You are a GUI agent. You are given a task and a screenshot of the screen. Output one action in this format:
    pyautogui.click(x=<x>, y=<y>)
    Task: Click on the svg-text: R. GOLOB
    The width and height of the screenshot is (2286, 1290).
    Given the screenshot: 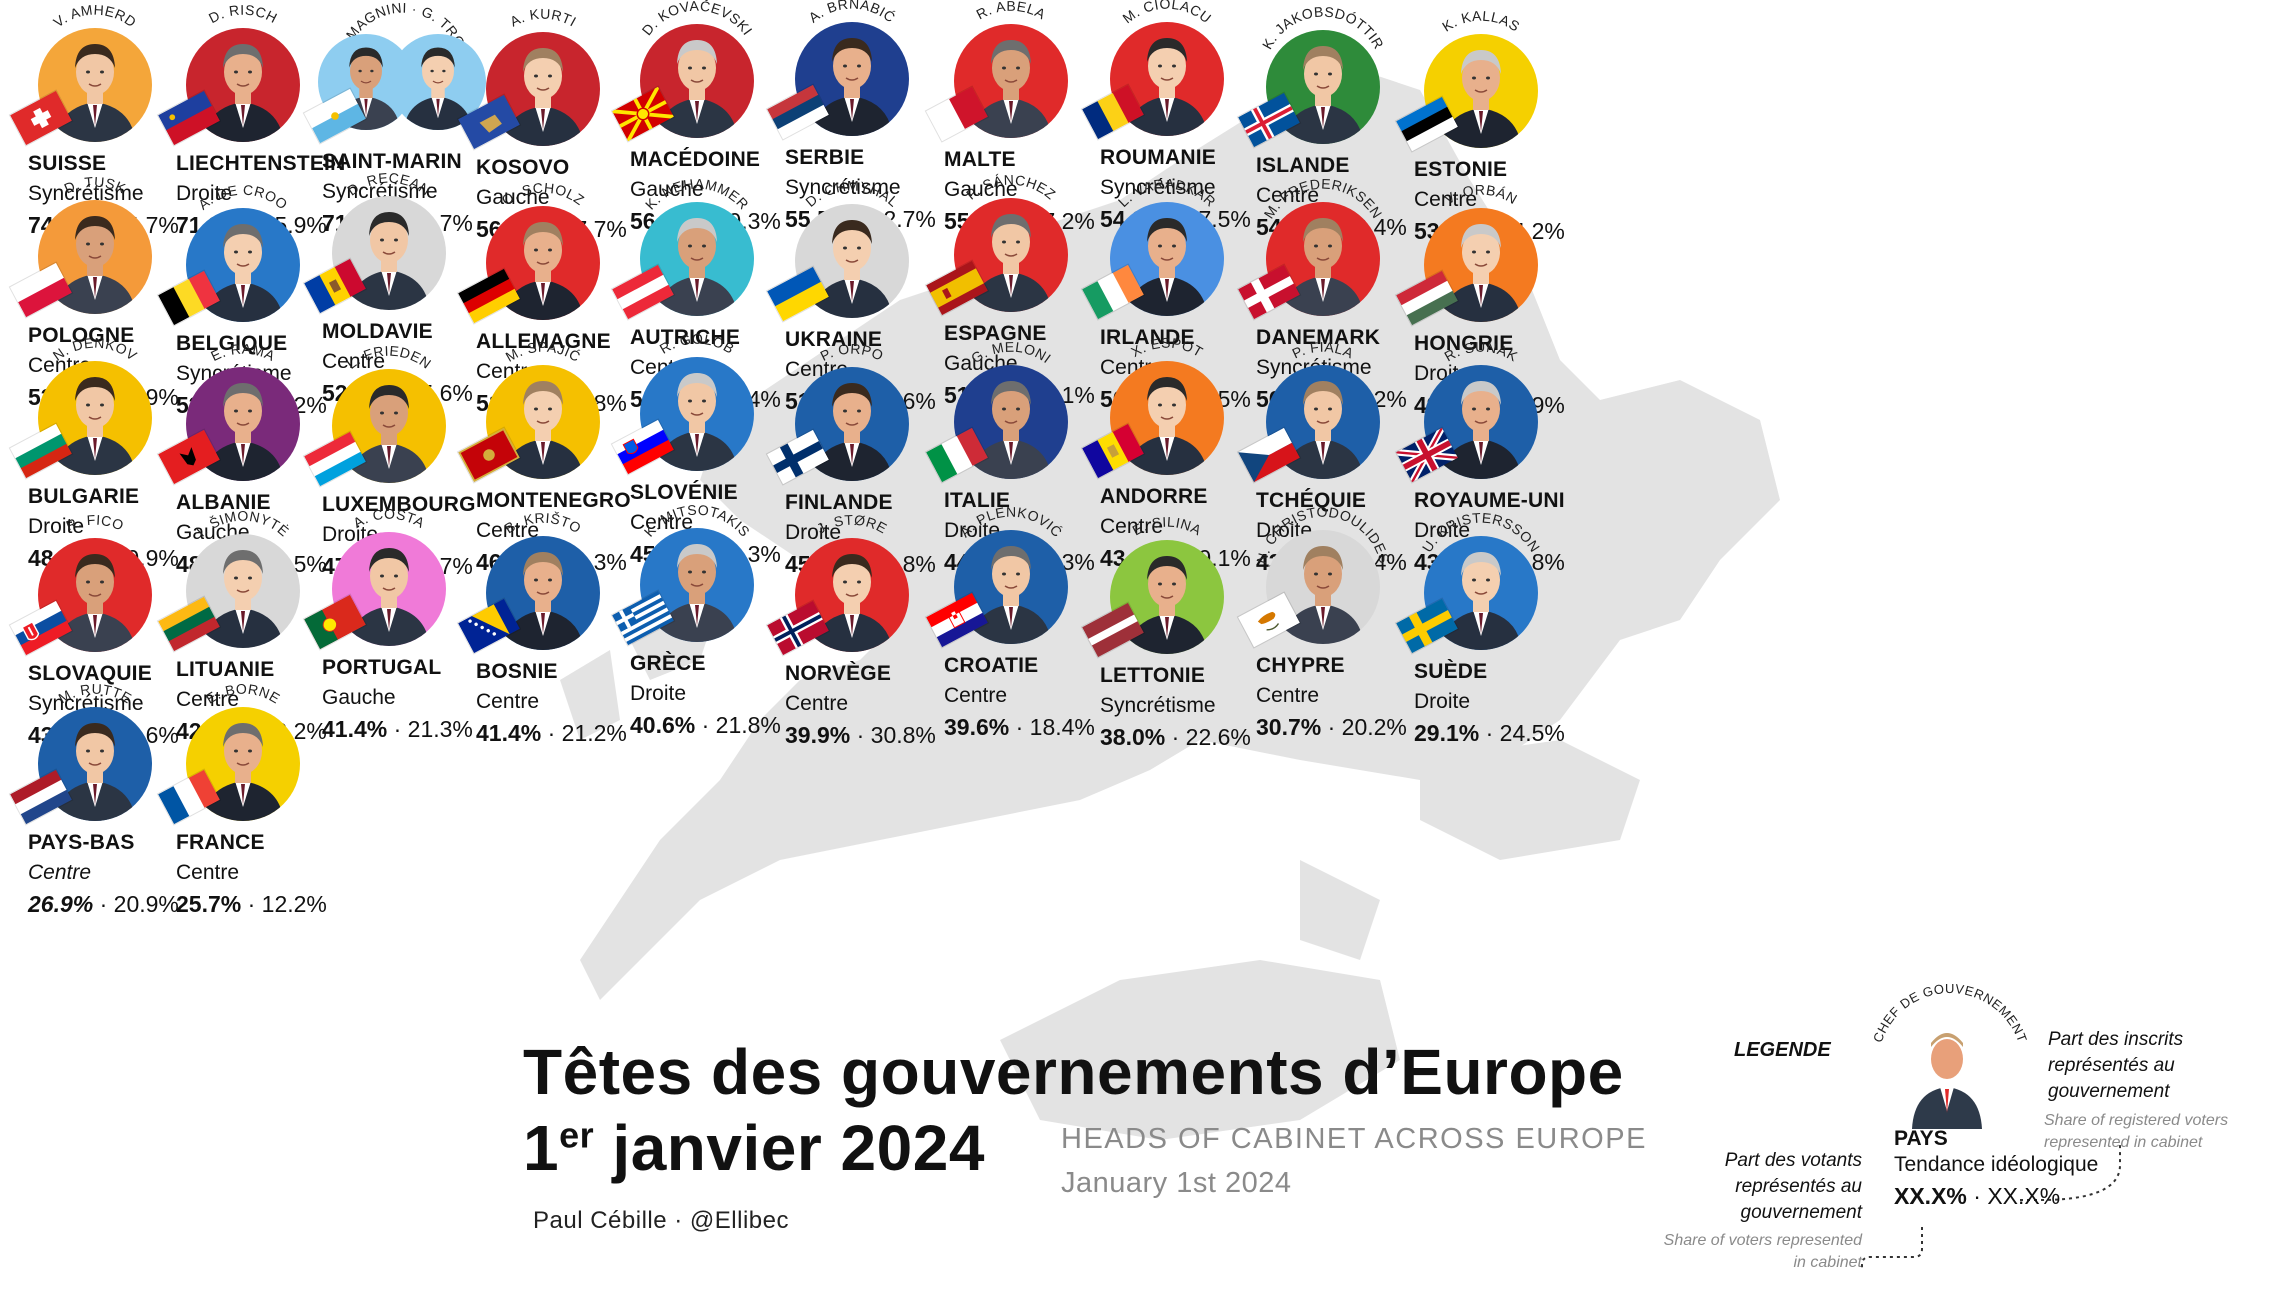 What is the action you would take?
    pyautogui.click(x=697, y=344)
    